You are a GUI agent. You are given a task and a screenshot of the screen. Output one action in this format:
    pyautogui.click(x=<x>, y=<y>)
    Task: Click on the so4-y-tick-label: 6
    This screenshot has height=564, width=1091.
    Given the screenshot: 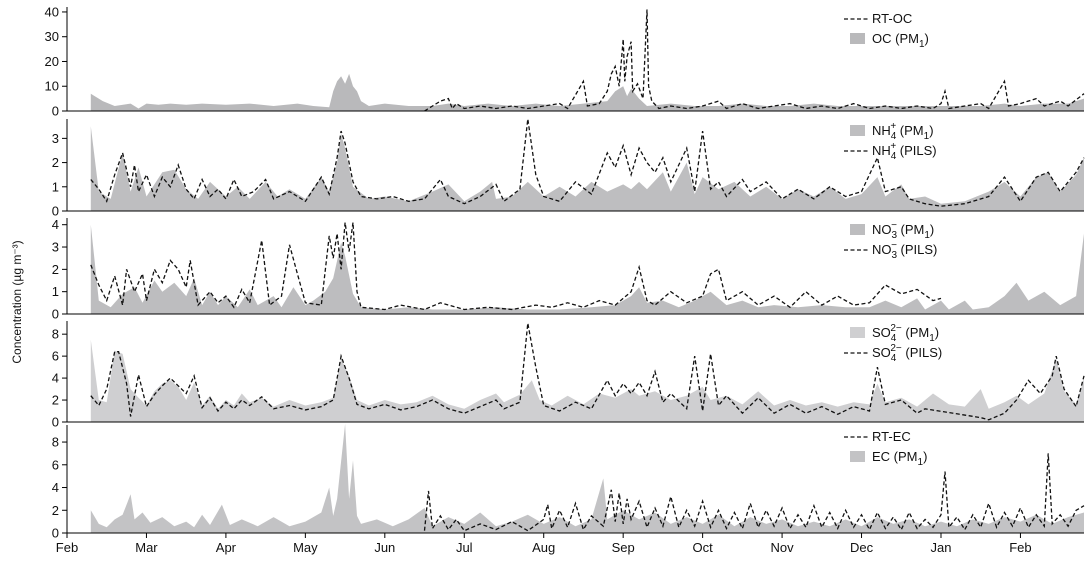 What is the action you would take?
    pyautogui.click(x=55, y=356)
    